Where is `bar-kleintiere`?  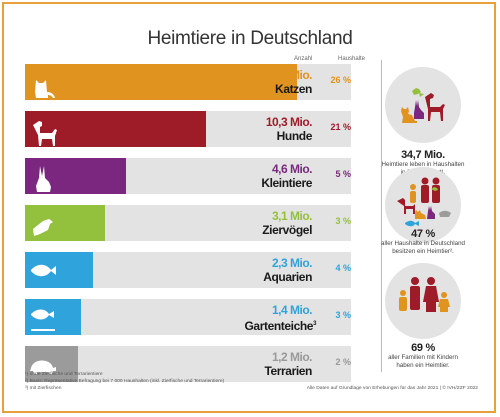 bar-kleintiere is located at coordinates (93, 176).